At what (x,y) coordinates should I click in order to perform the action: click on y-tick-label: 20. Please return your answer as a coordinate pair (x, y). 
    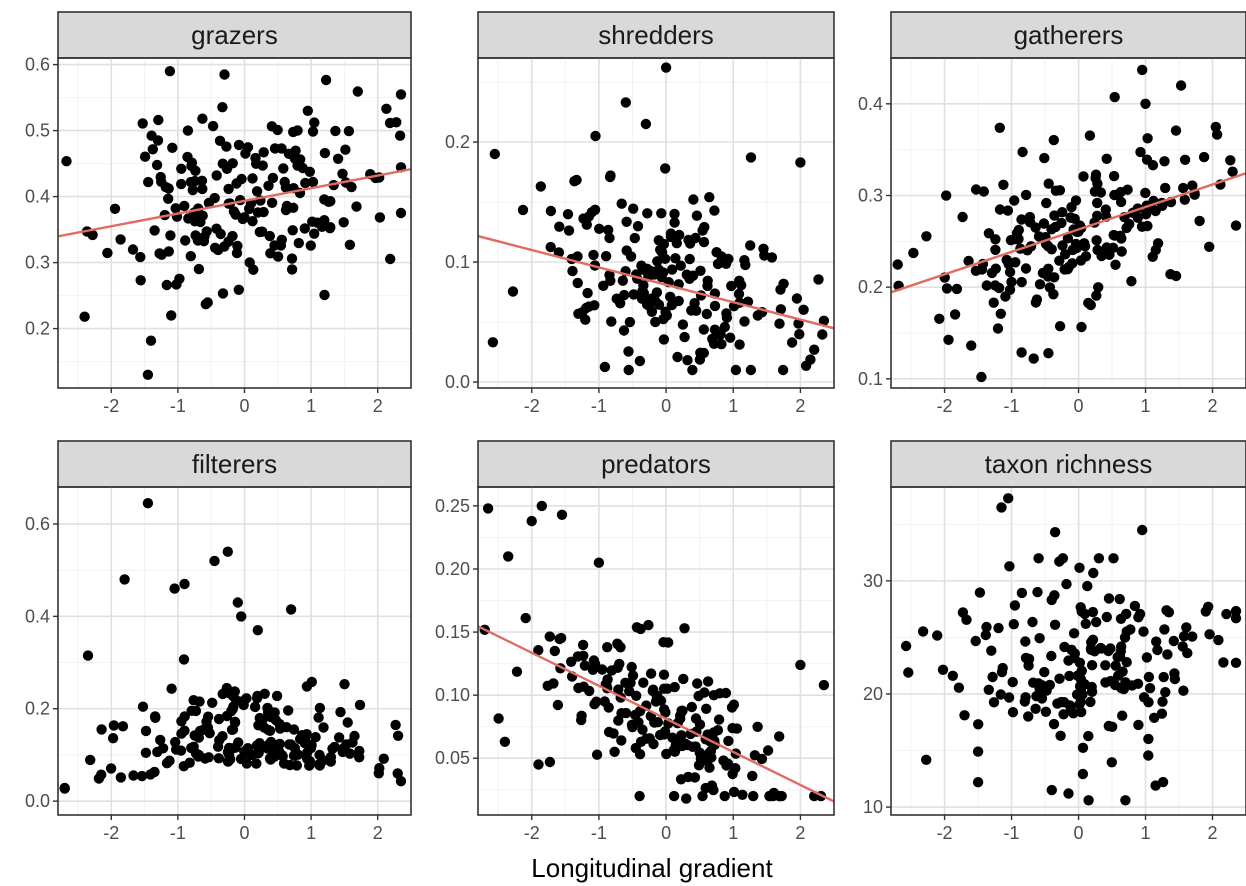
    Looking at the image, I should click on (873, 694).